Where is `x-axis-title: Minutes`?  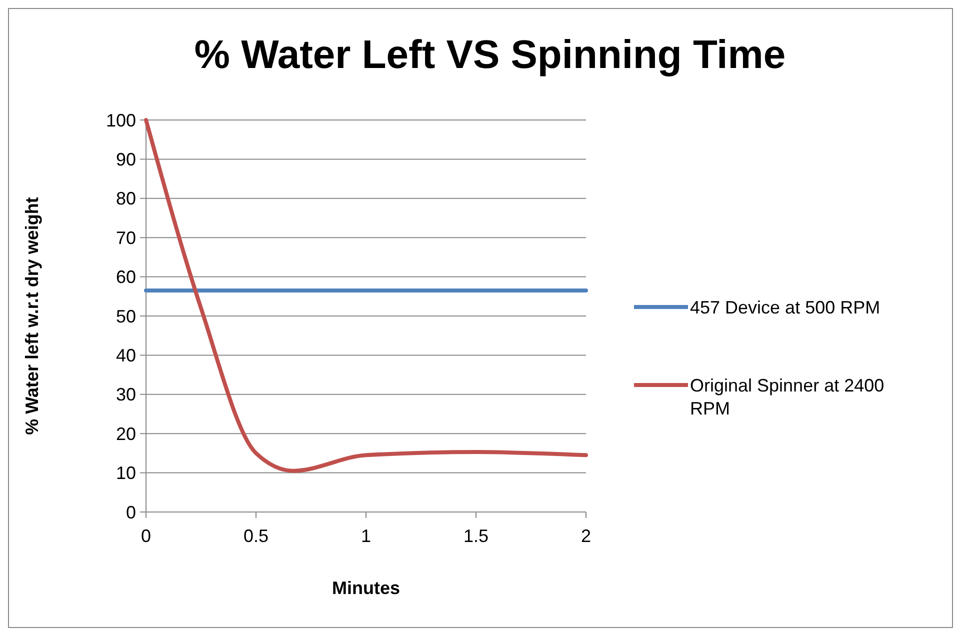 x-axis-title: Minutes is located at coordinates (366, 588).